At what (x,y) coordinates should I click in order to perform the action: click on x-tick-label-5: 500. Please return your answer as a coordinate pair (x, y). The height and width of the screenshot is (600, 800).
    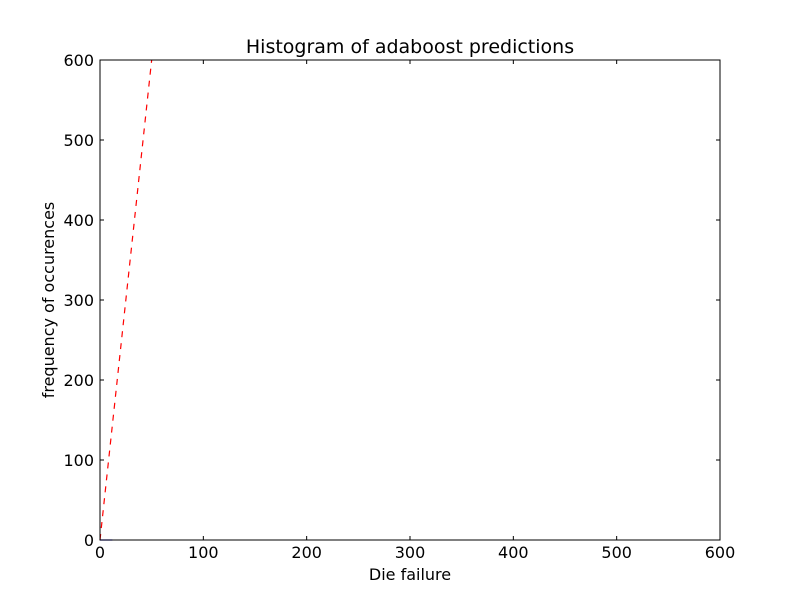
    Looking at the image, I should click on (616, 552).